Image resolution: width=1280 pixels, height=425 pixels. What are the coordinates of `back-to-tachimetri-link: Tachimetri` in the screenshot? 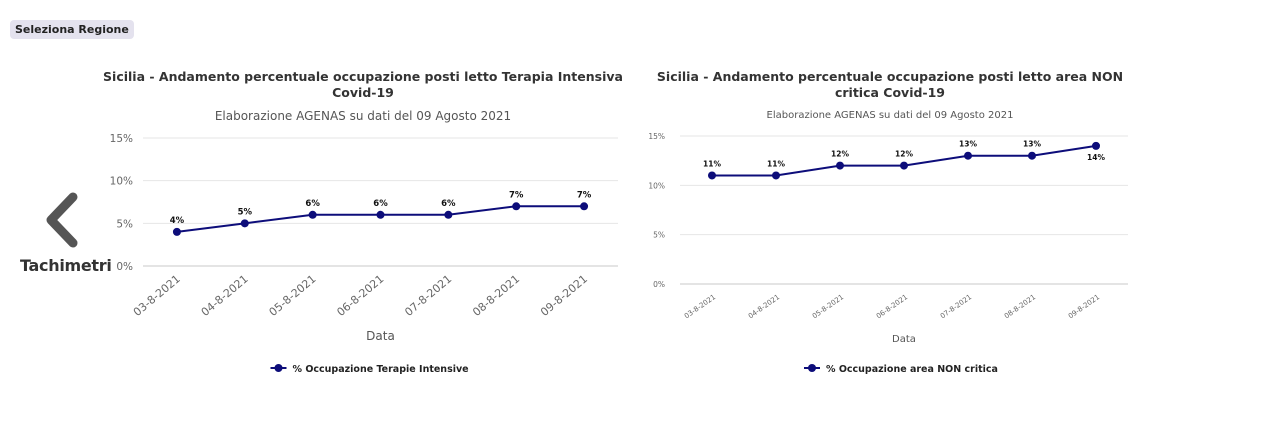 It's located at (66, 237).